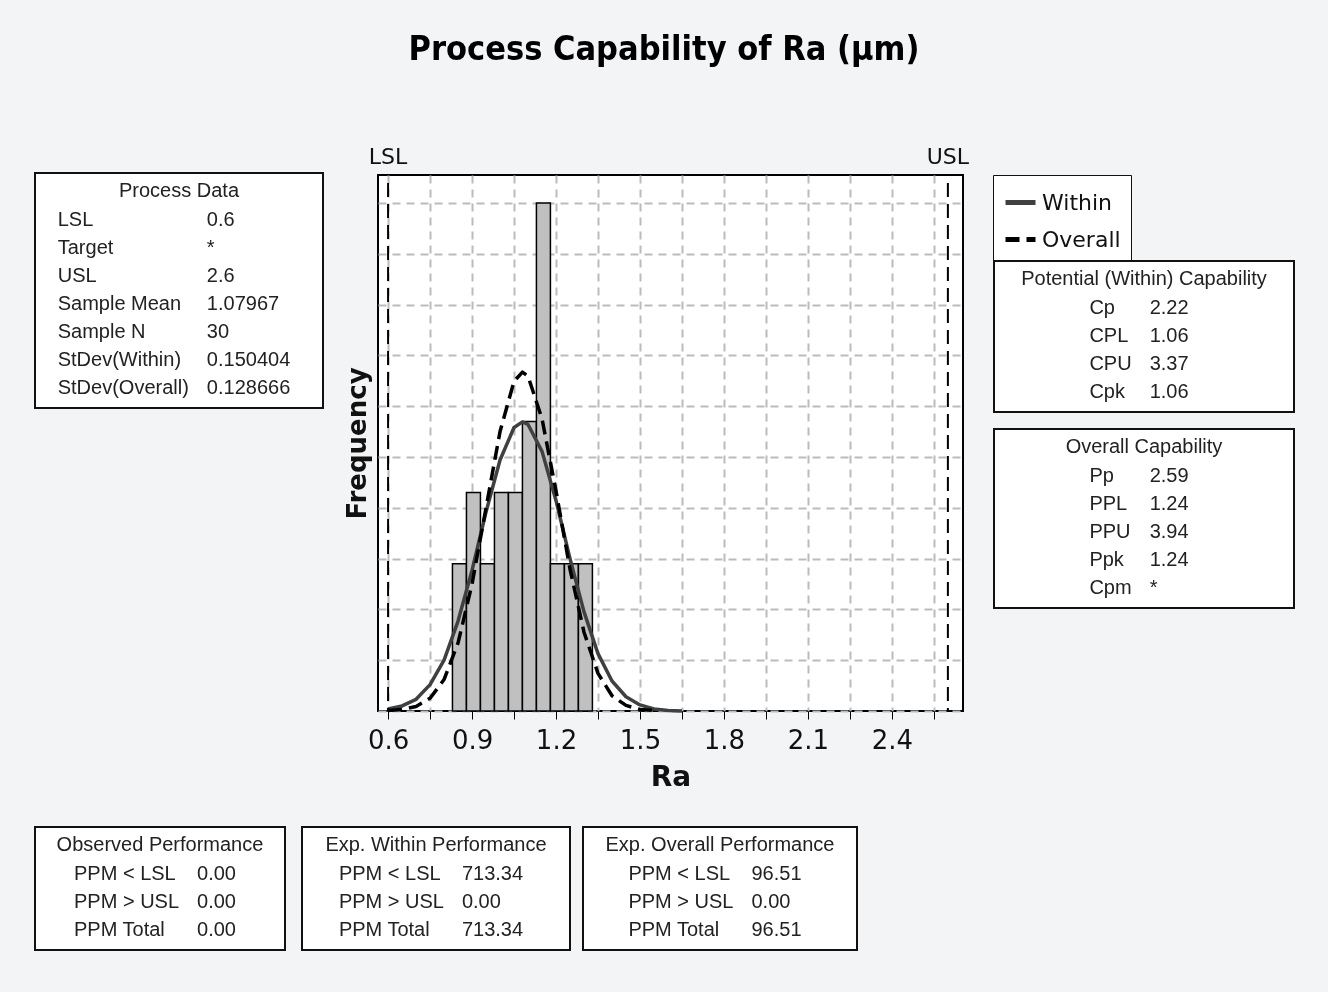  Describe the element at coordinates (671, 776) in the screenshot. I see `x-axis-title: Ra` at that location.